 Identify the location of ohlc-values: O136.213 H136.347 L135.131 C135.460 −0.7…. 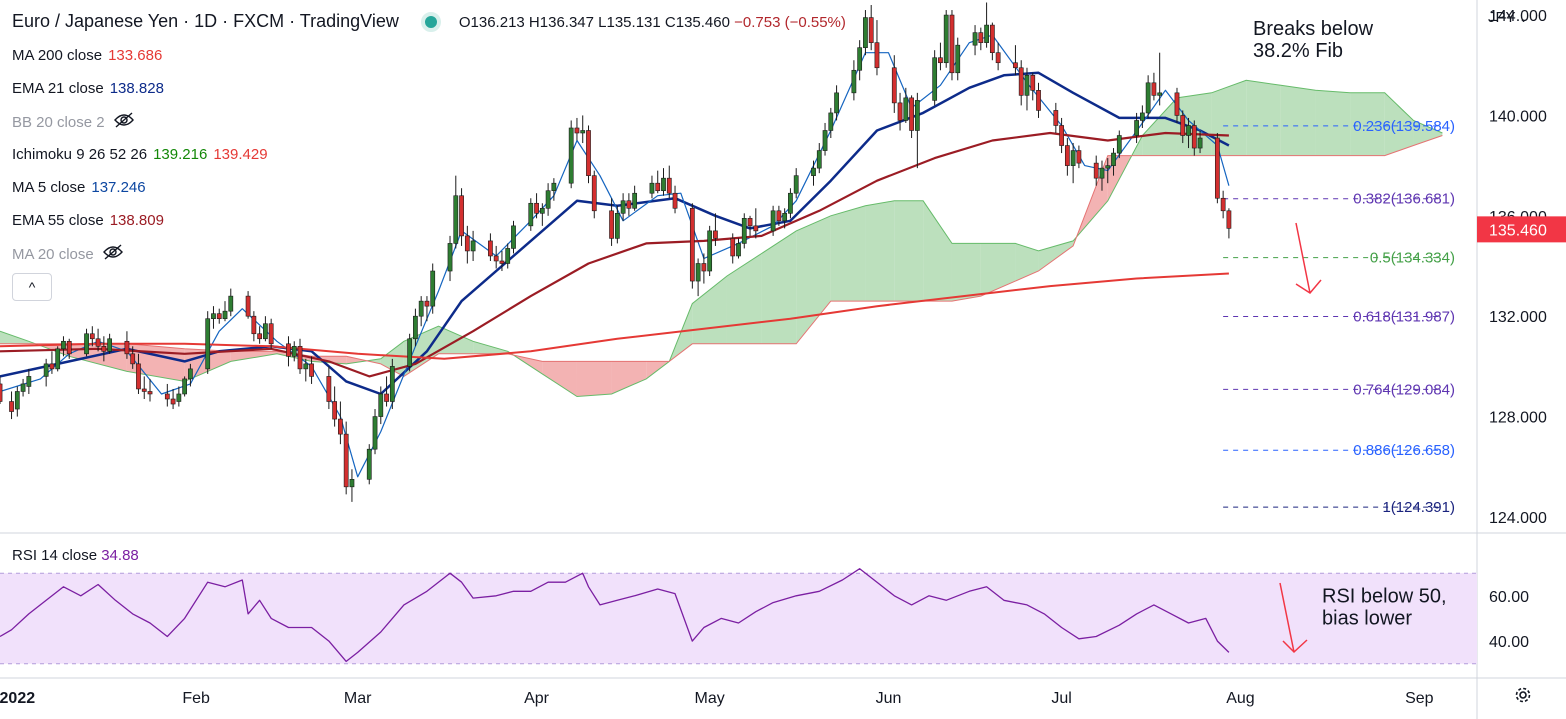
(652, 22).